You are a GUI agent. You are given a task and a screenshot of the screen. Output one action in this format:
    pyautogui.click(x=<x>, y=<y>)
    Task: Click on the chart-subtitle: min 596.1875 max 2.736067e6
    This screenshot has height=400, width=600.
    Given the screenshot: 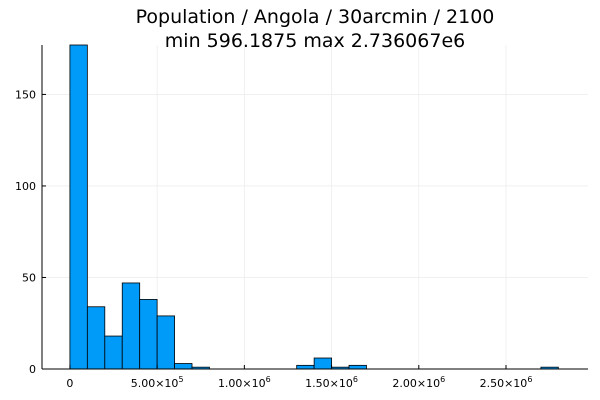 What is the action you would take?
    pyautogui.click(x=315, y=41)
    